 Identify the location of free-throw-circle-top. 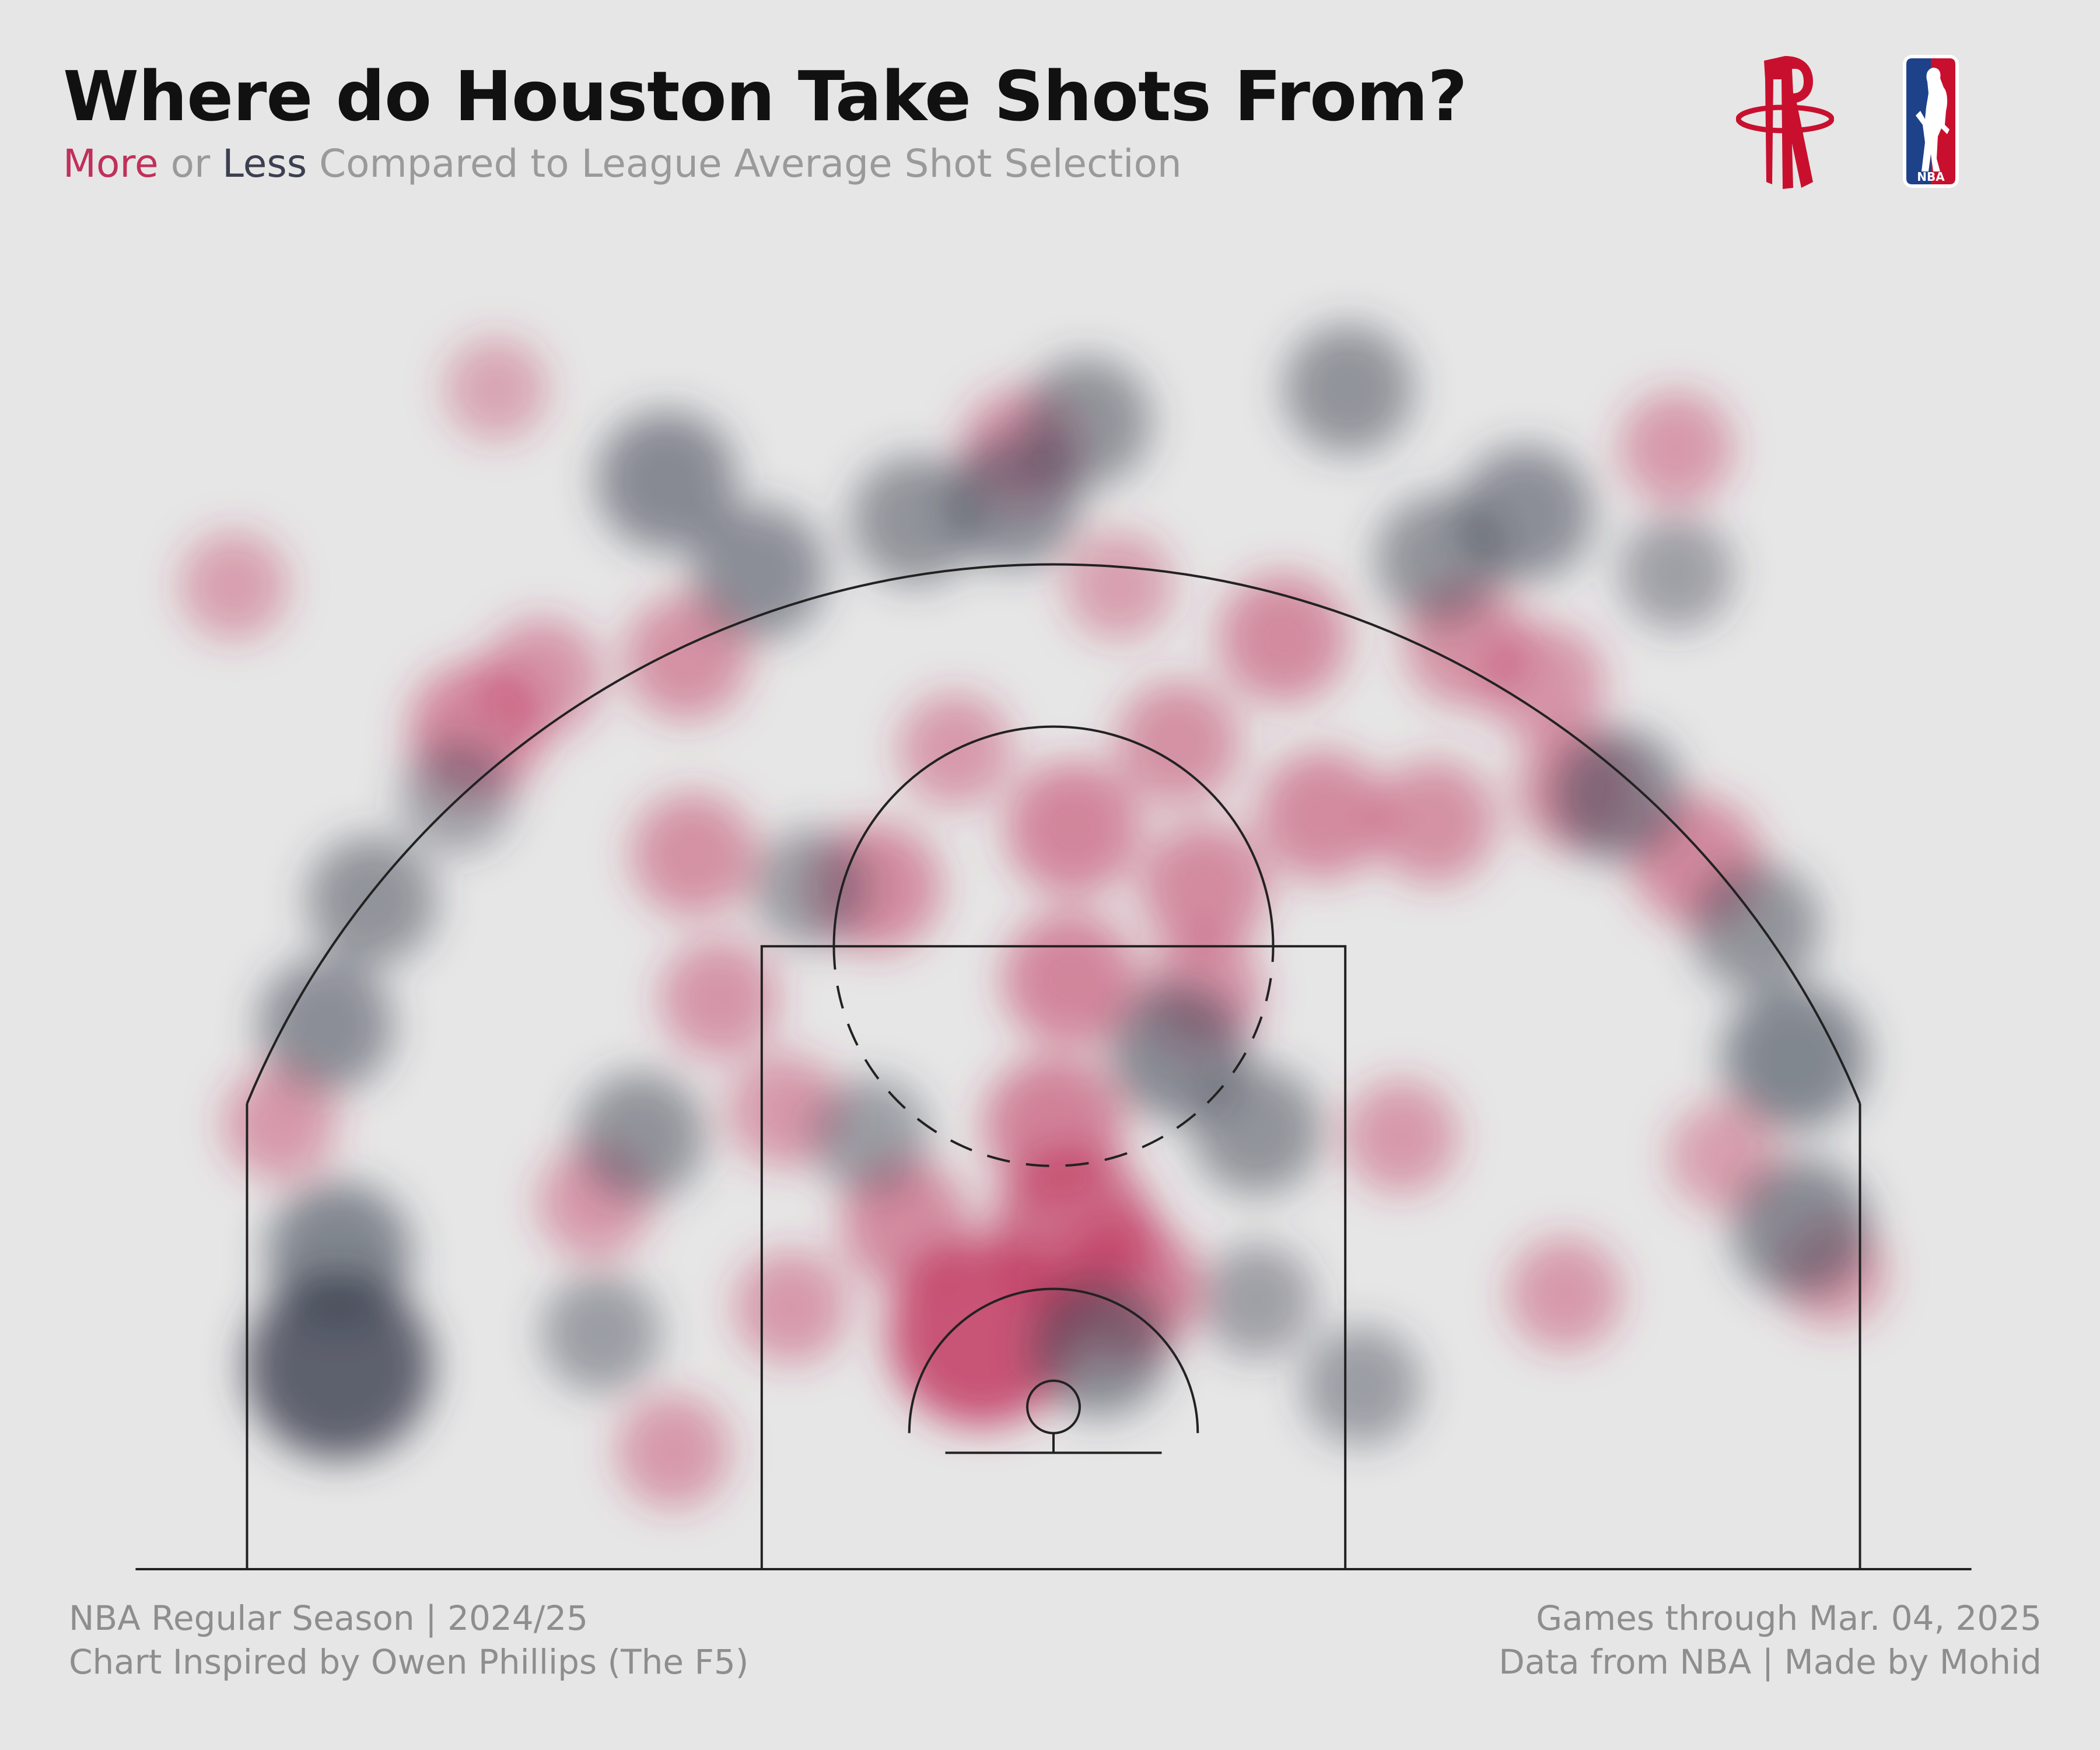
(1053, 836).